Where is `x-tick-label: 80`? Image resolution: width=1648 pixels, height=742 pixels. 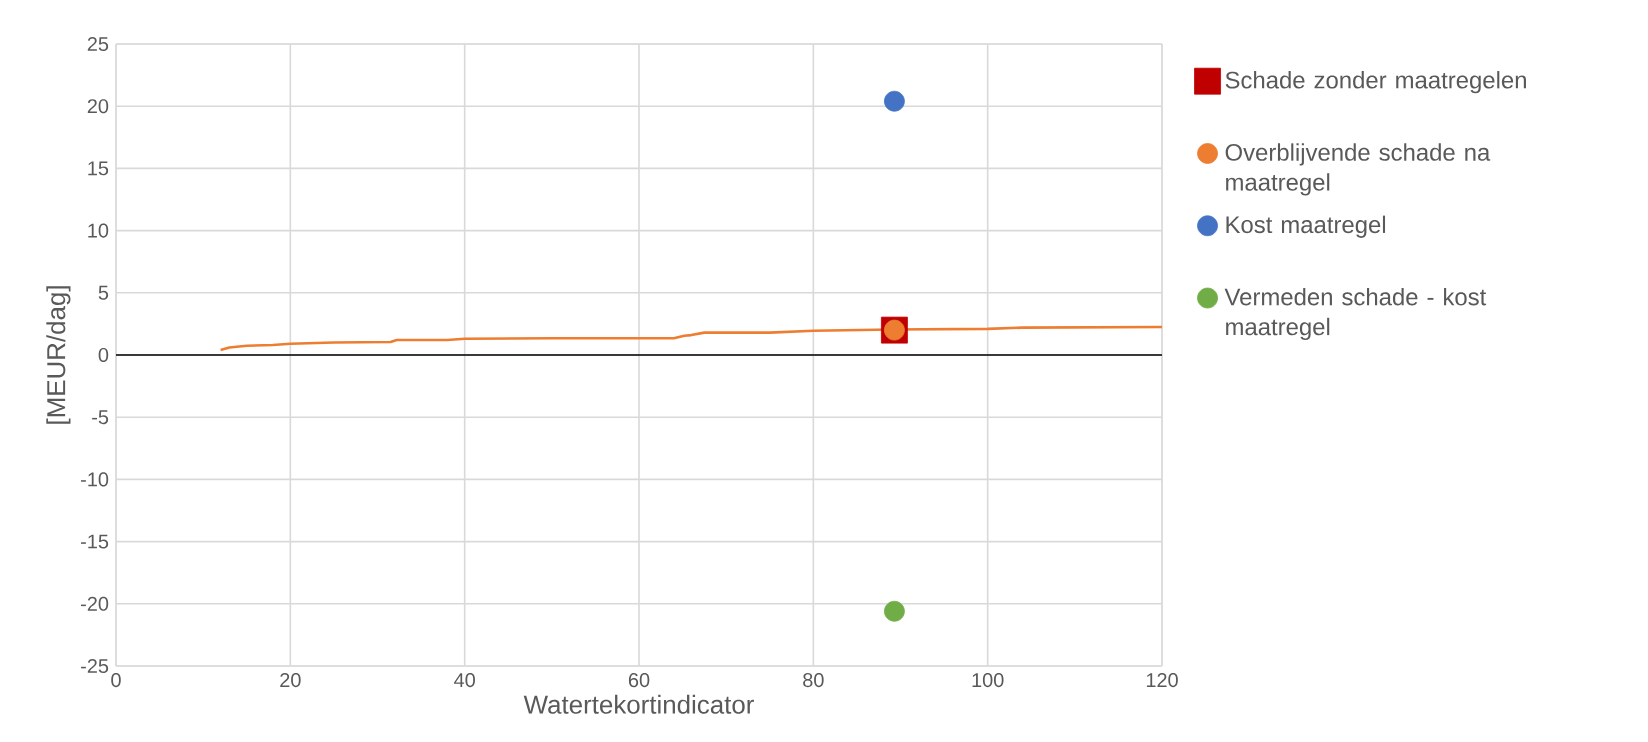 x-tick-label: 80 is located at coordinates (813, 680).